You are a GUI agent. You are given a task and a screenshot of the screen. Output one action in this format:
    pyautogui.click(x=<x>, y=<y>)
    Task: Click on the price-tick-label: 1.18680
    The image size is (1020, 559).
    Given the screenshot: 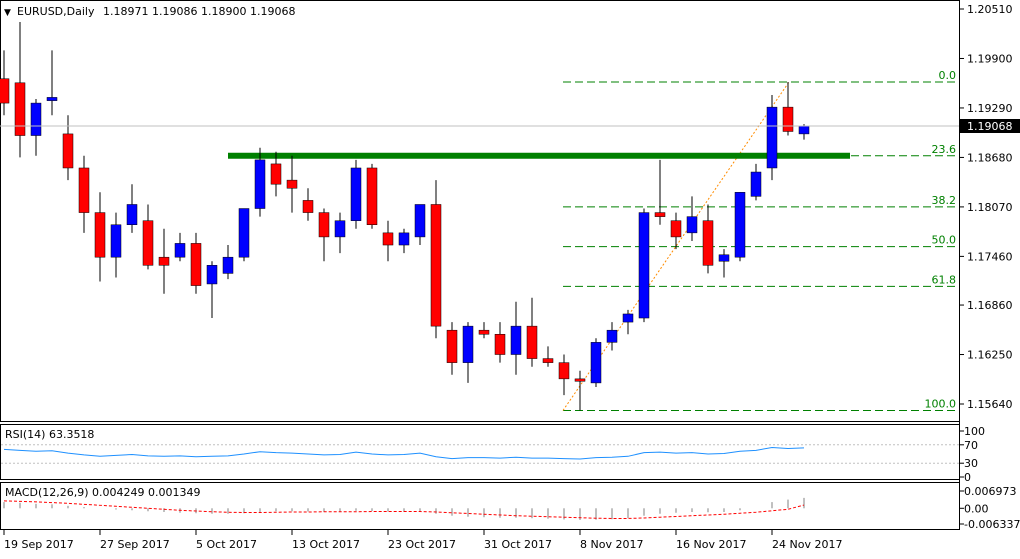 What is the action you would take?
    pyautogui.click(x=990, y=157)
    